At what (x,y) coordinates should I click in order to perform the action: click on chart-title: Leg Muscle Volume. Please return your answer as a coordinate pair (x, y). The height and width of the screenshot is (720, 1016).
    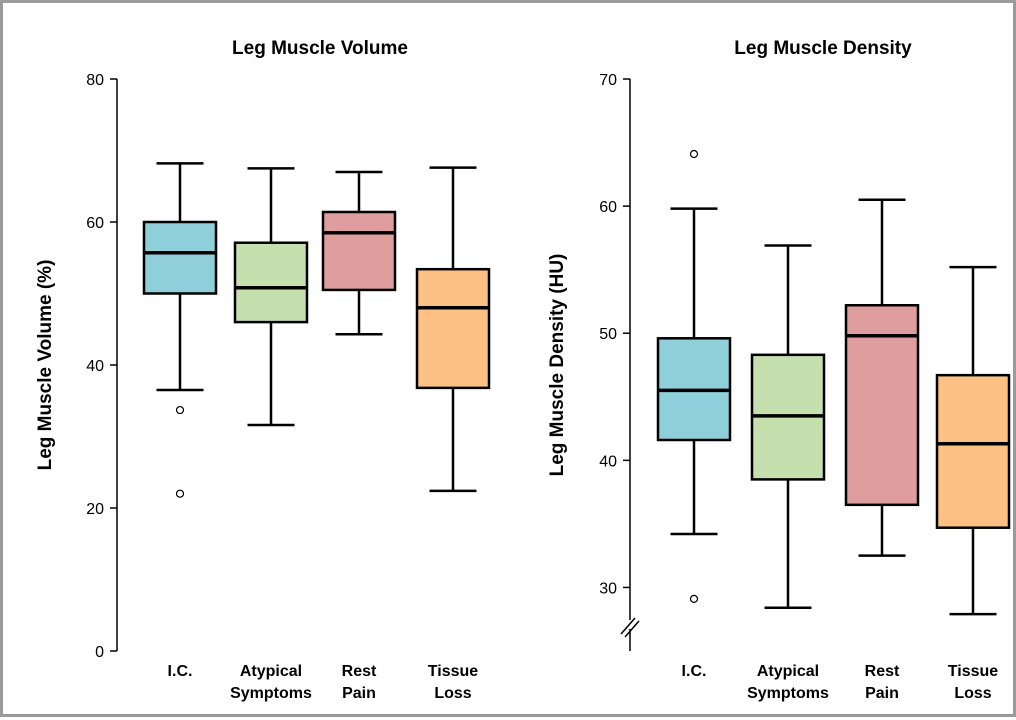
    Looking at the image, I should click on (320, 48).